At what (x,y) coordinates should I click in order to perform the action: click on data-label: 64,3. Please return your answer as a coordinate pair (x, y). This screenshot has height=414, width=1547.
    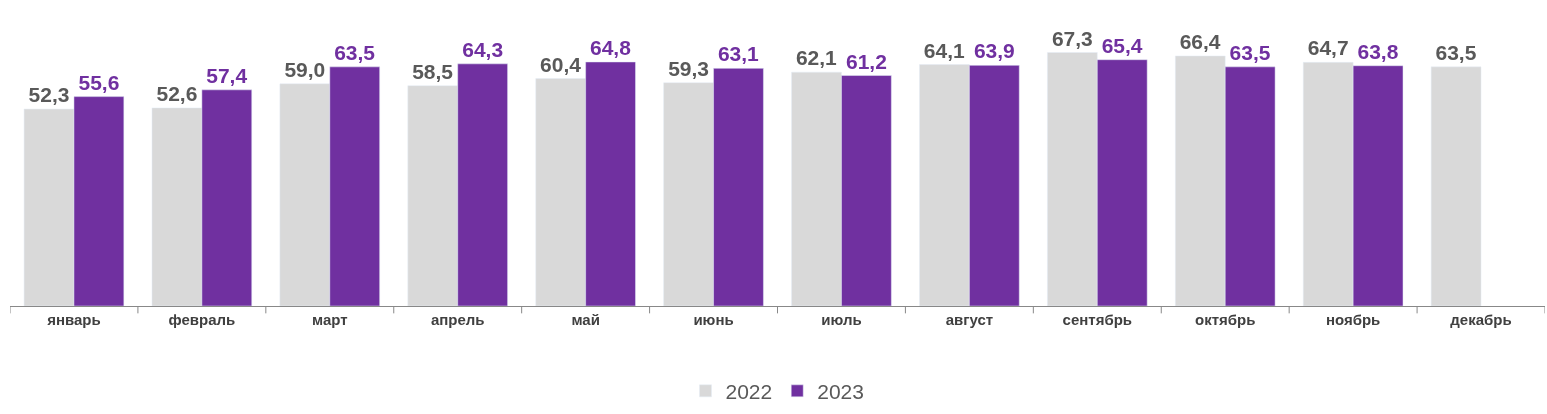
    Looking at the image, I should click on (483, 49).